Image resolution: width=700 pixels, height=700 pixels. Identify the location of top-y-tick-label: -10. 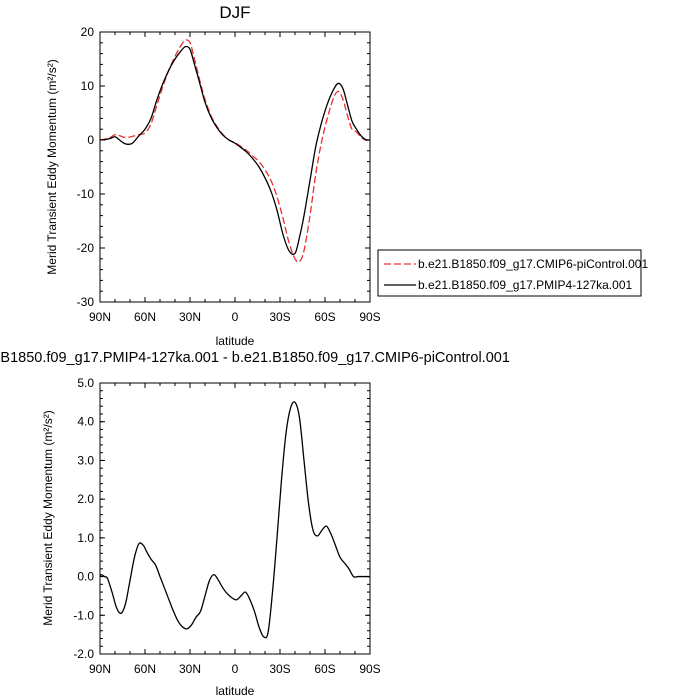
(86, 194).